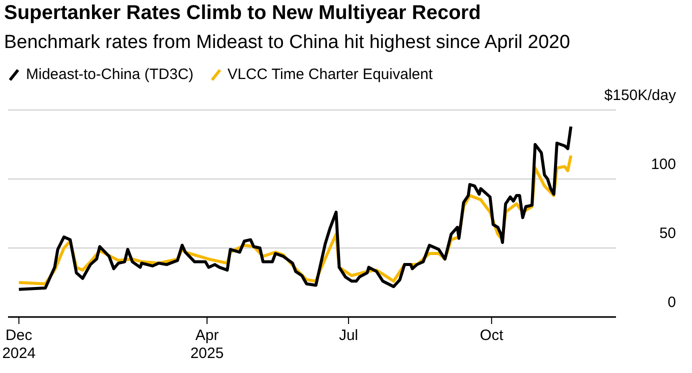 The image size is (692, 373). Describe the element at coordinates (672, 302) in the screenshot. I see `y-tick-label: 0` at that location.